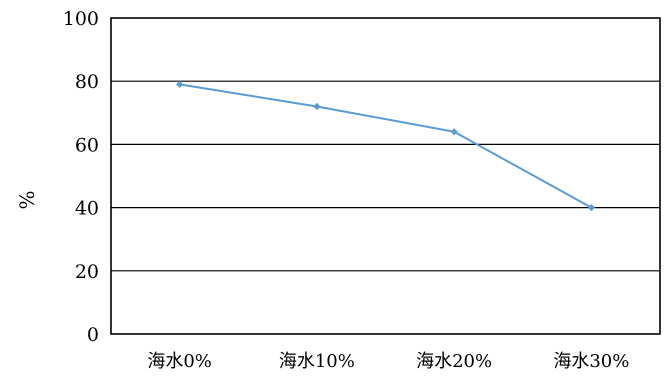 Image resolution: width=664 pixels, height=377 pixels. What do you see at coordinates (87, 145) in the screenshot?
I see `y-tick-label-60: 60` at bounding box center [87, 145].